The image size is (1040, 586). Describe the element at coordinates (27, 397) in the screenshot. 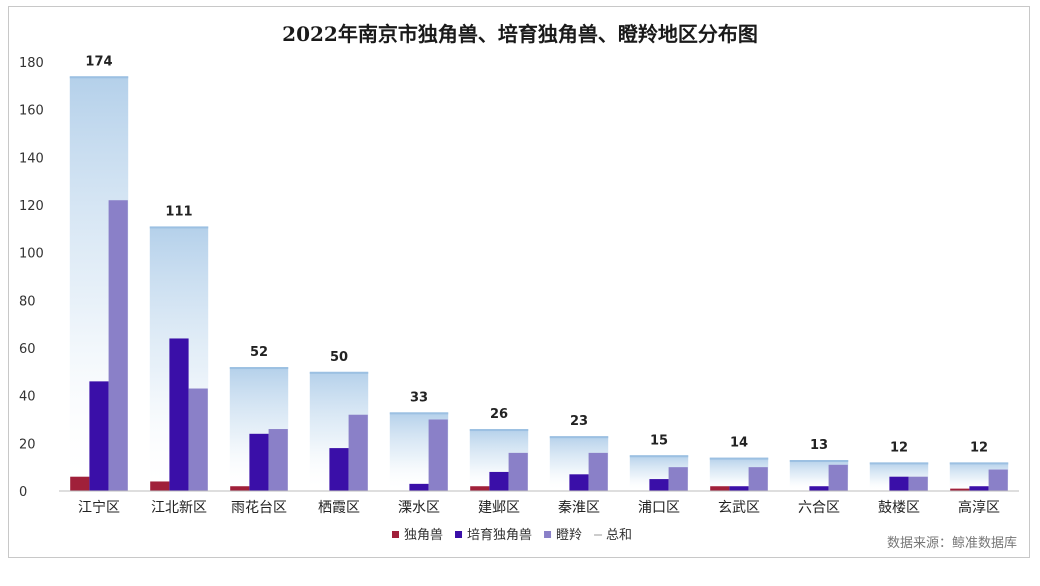

I see `y-tick-label: 40` at that location.